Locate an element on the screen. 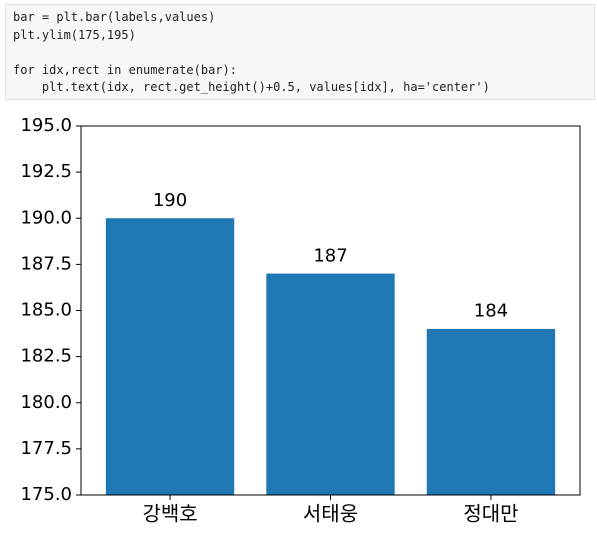  y-tick-label: 180.0 is located at coordinates (46, 402).